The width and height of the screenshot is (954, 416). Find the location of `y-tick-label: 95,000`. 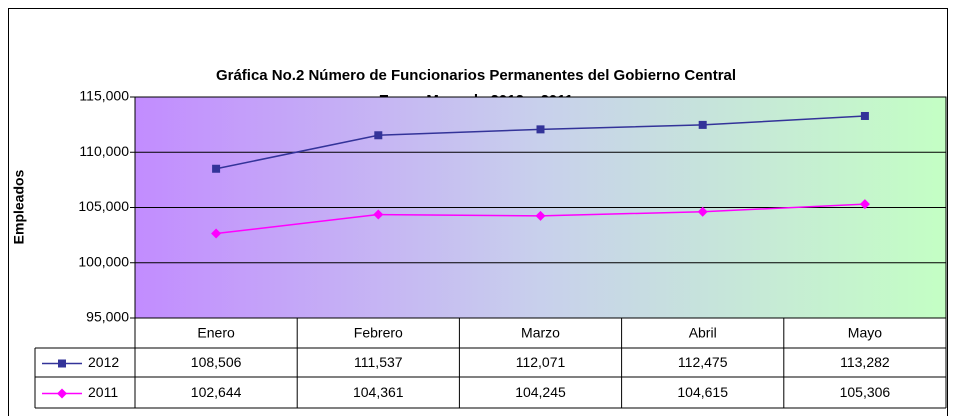

y-tick-label: 95,000 is located at coordinates (107, 317).